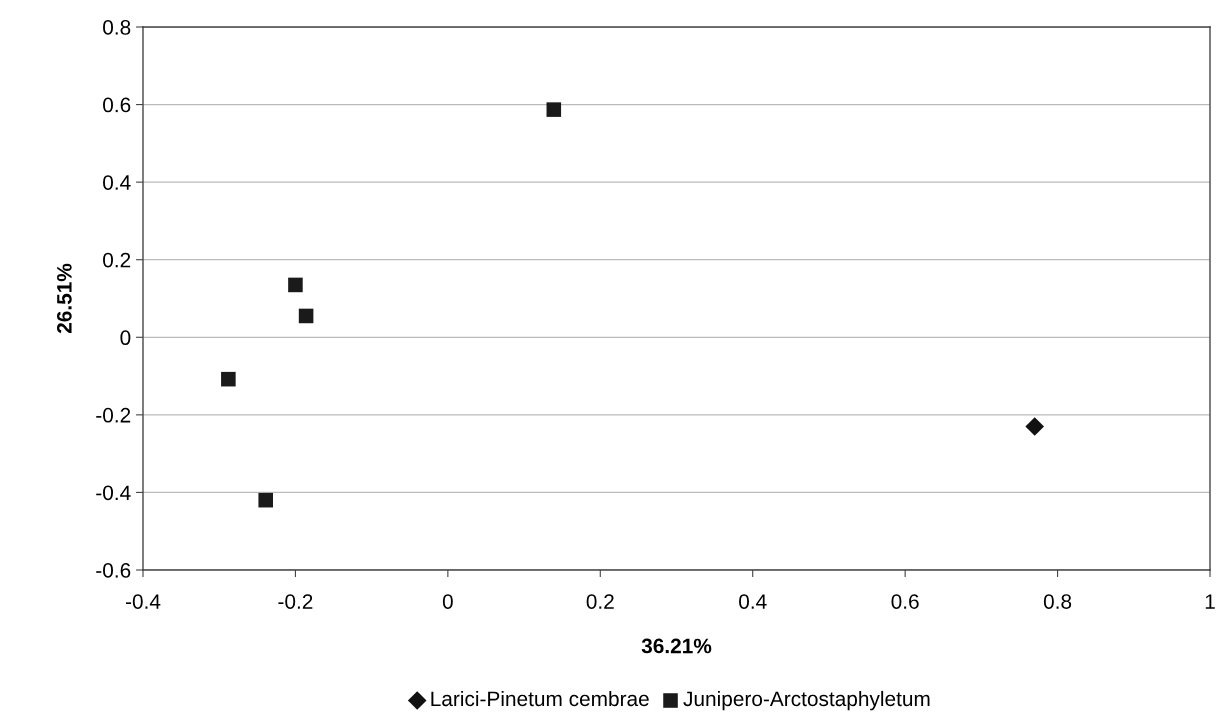 This screenshot has width=1216, height=726. Describe the element at coordinates (676, 646) in the screenshot. I see `x-axis-title: 36.21%` at that location.